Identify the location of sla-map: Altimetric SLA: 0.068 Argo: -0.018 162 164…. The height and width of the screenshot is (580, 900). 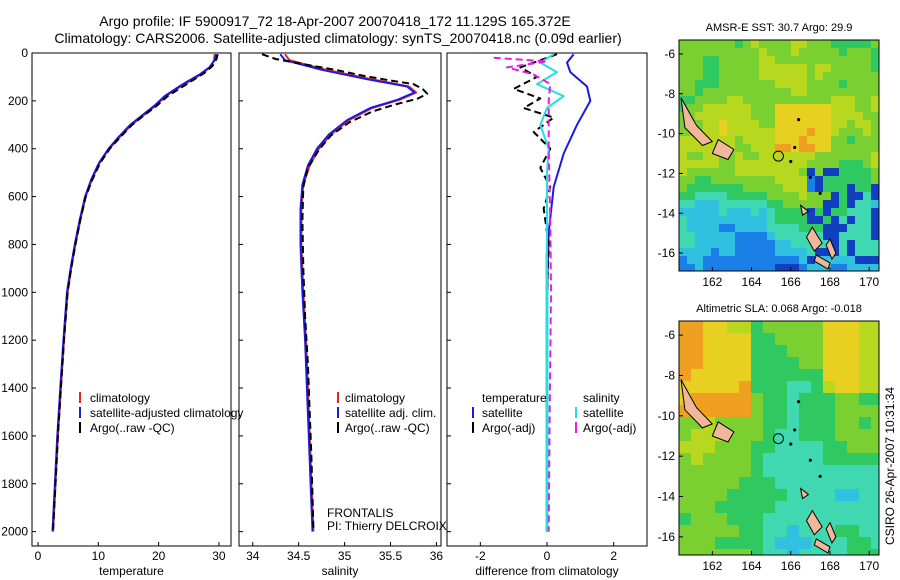
(769, 438).